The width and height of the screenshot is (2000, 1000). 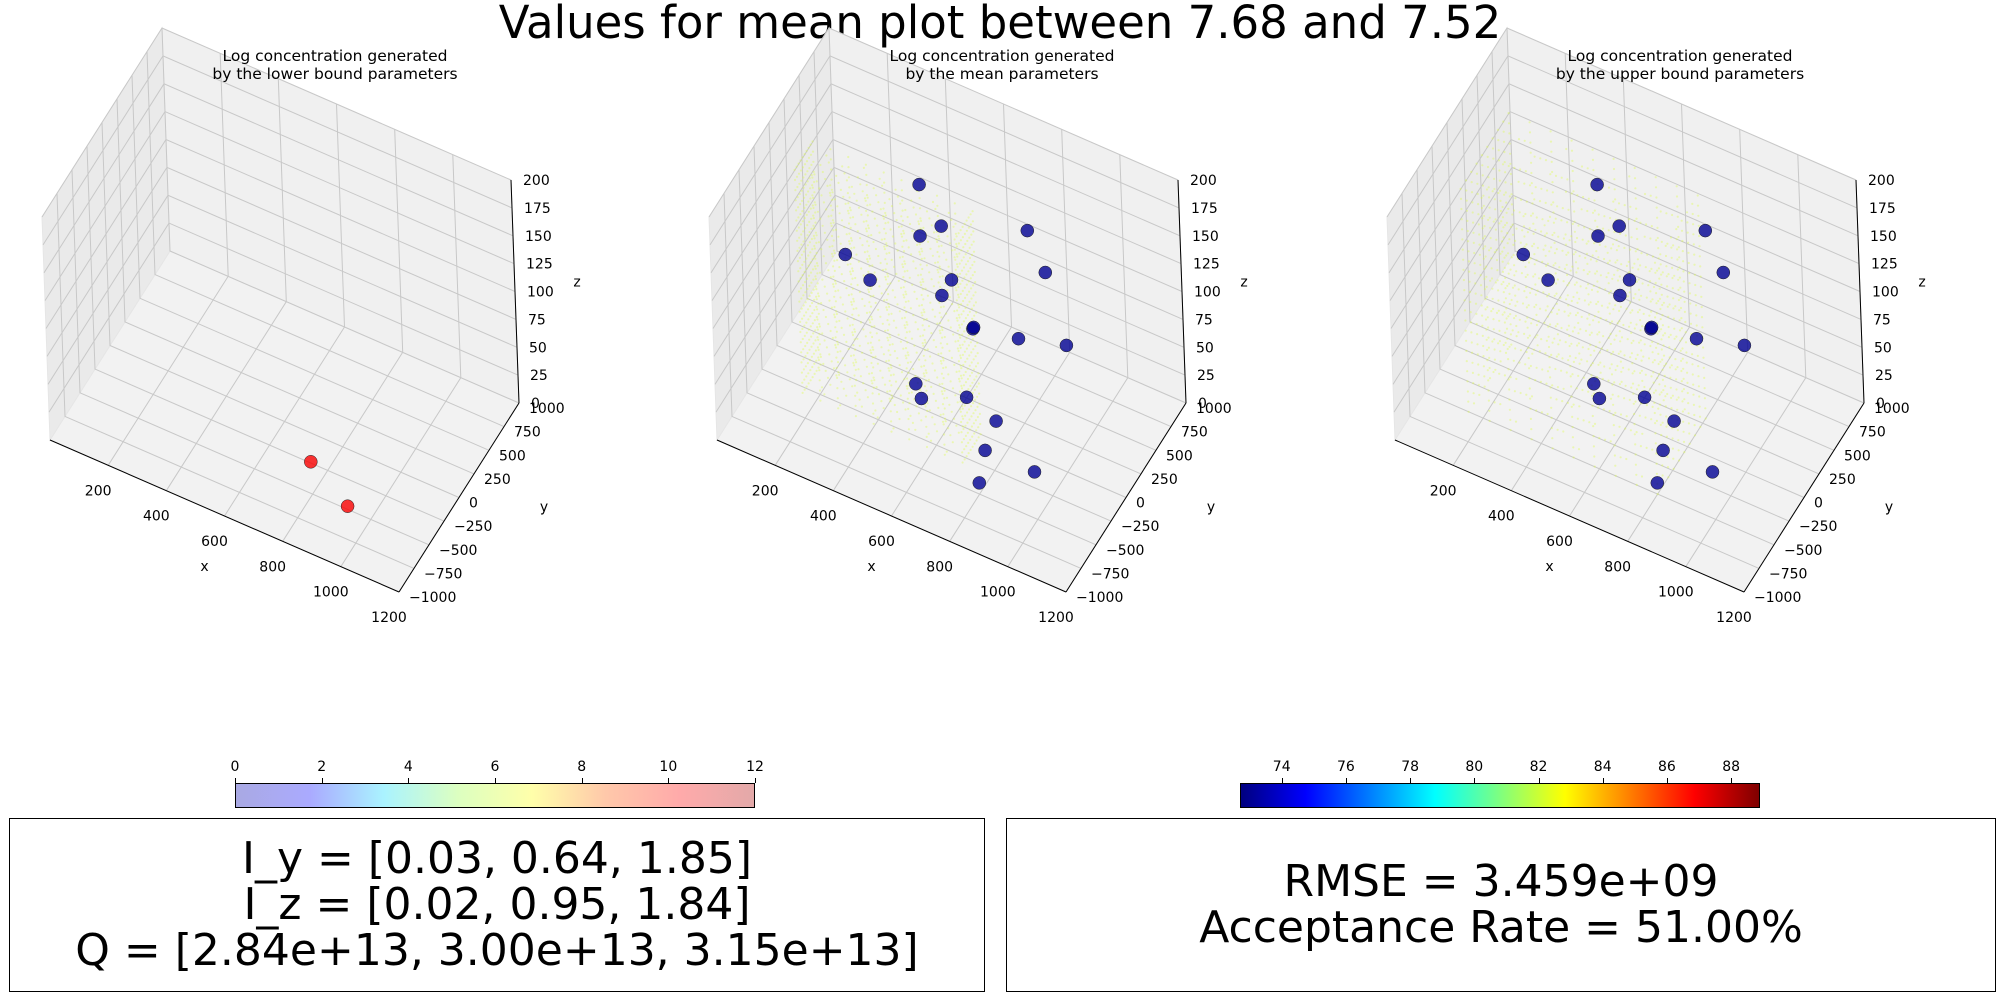 What do you see at coordinates (1921, 283) in the screenshot?
I see `z-axis-label: z` at bounding box center [1921, 283].